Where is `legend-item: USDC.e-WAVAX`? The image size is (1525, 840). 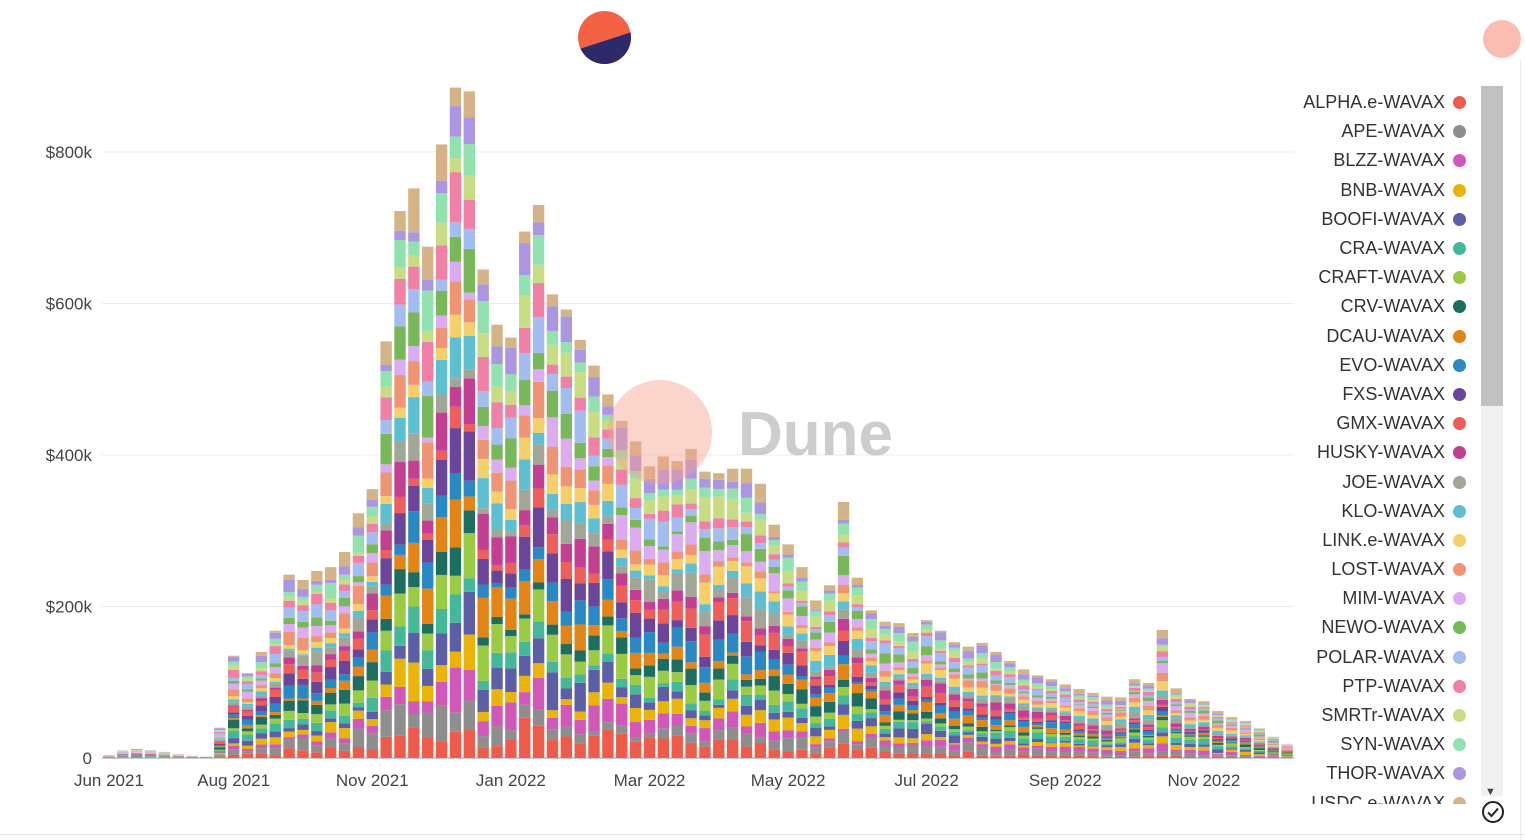
legend-item: USDC.e-WAVAX is located at coordinates (1385, 797).